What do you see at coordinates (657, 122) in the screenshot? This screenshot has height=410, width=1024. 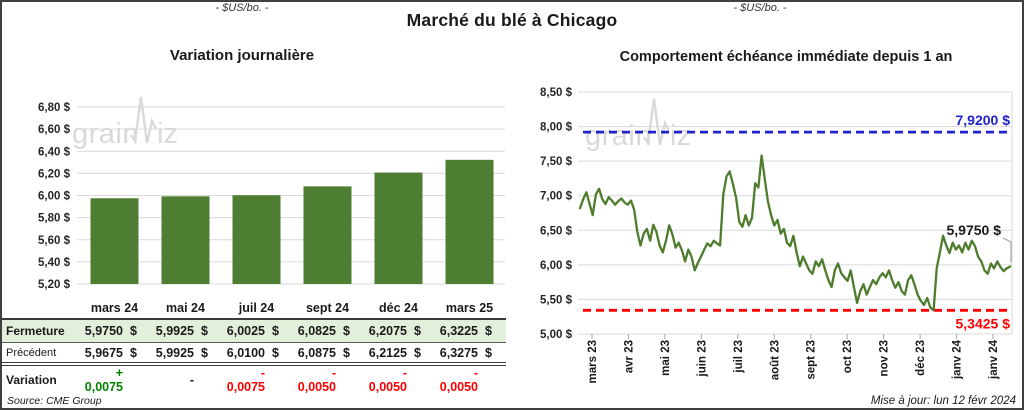 I see `watermark-zigzag-icon` at bounding box center [657, 122].